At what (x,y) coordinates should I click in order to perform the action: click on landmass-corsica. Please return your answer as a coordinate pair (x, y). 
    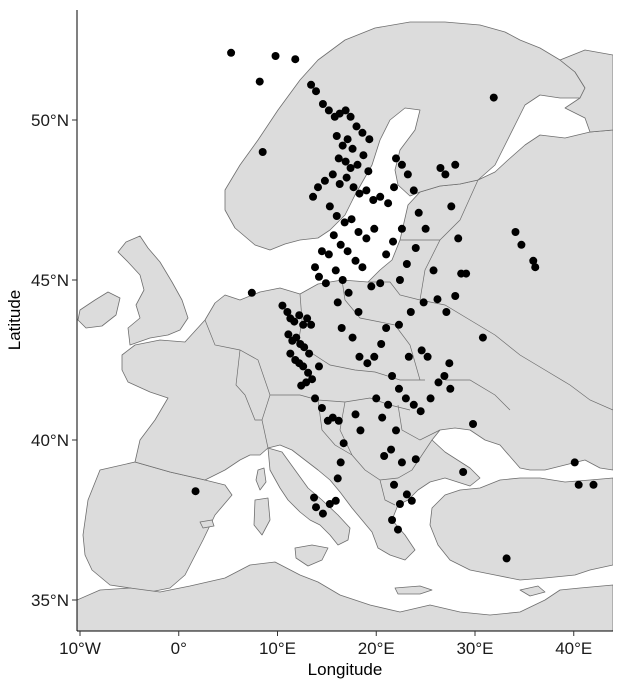
    Looking at the image, I should click on (261, 479).